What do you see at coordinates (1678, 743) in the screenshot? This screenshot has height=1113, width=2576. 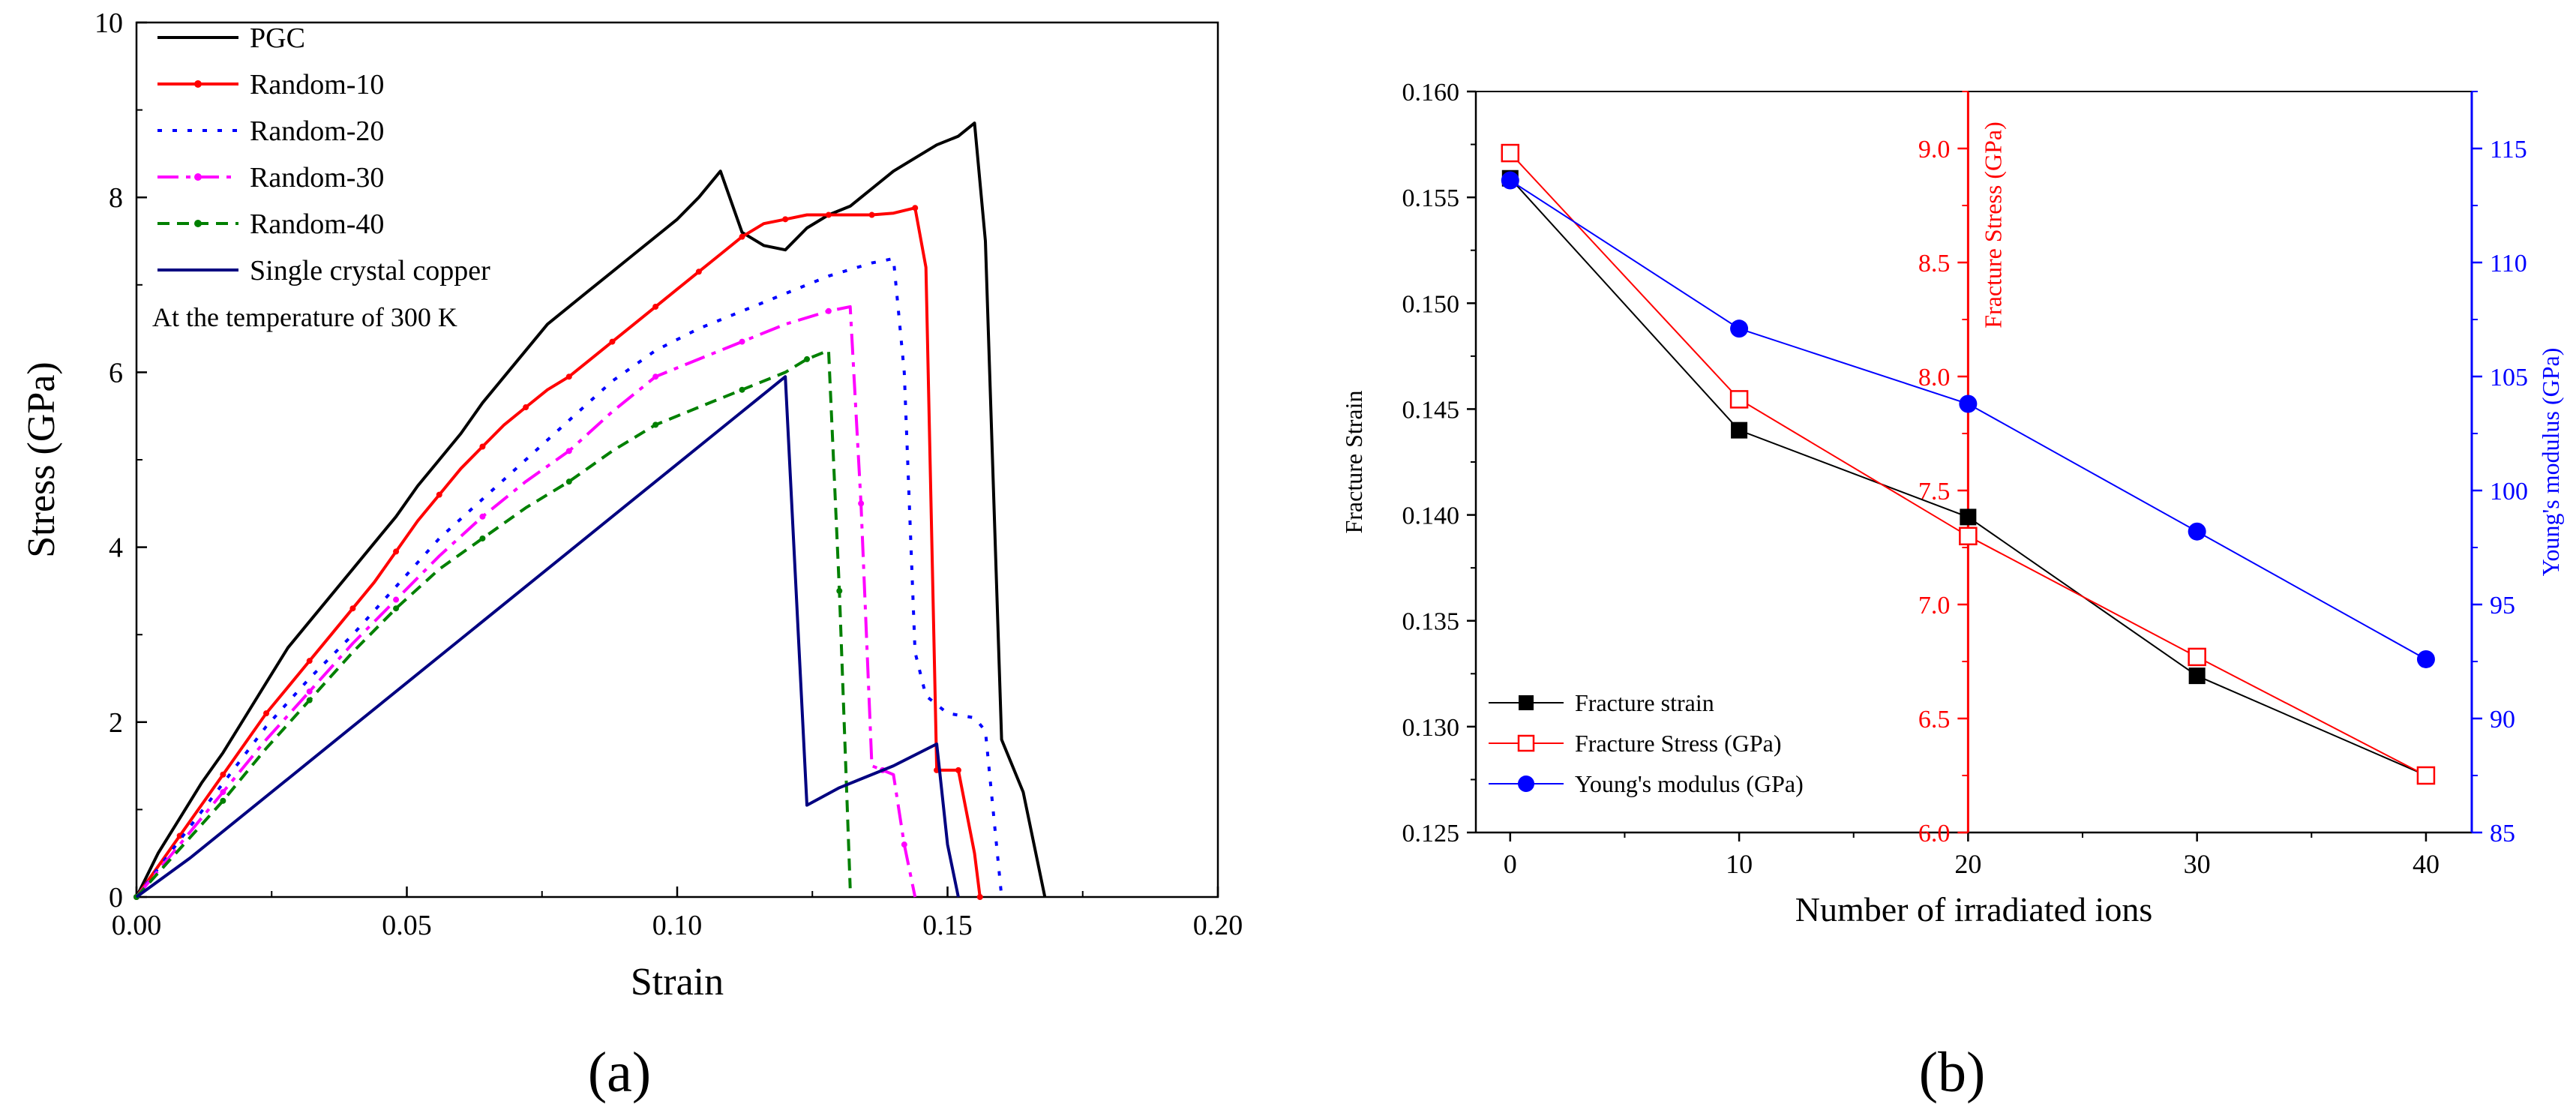 I see `chart-b-legend-label-fracture-stress: Fracture Stress (GPa)` at bounding box center [1678, 743].